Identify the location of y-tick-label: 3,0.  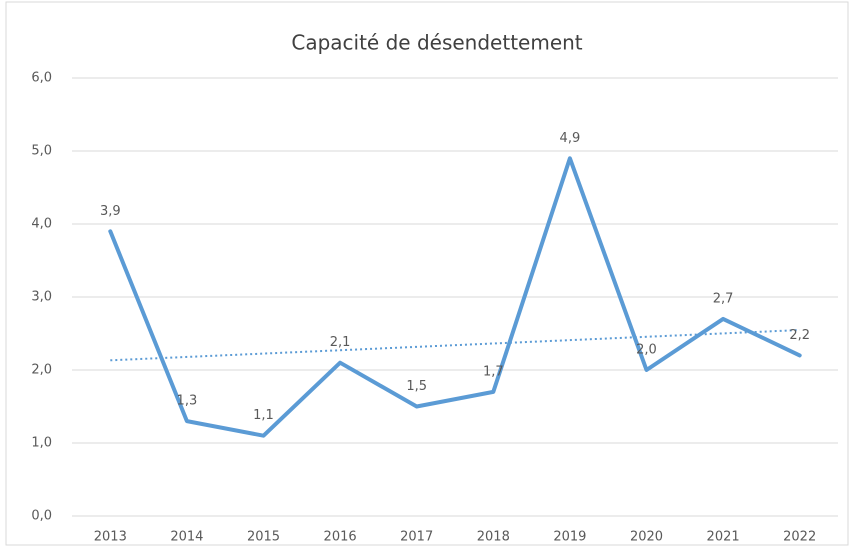
(41, 297).